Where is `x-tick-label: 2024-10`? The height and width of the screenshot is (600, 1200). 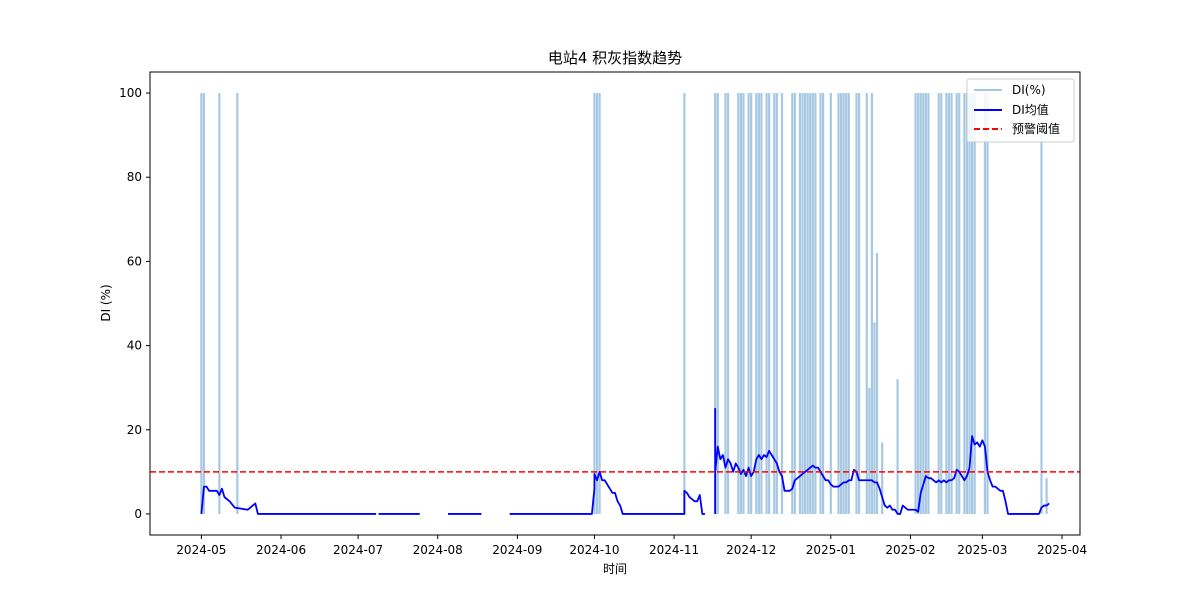
x-tick-label: 2024-10 is located at coordinates (594, 550).